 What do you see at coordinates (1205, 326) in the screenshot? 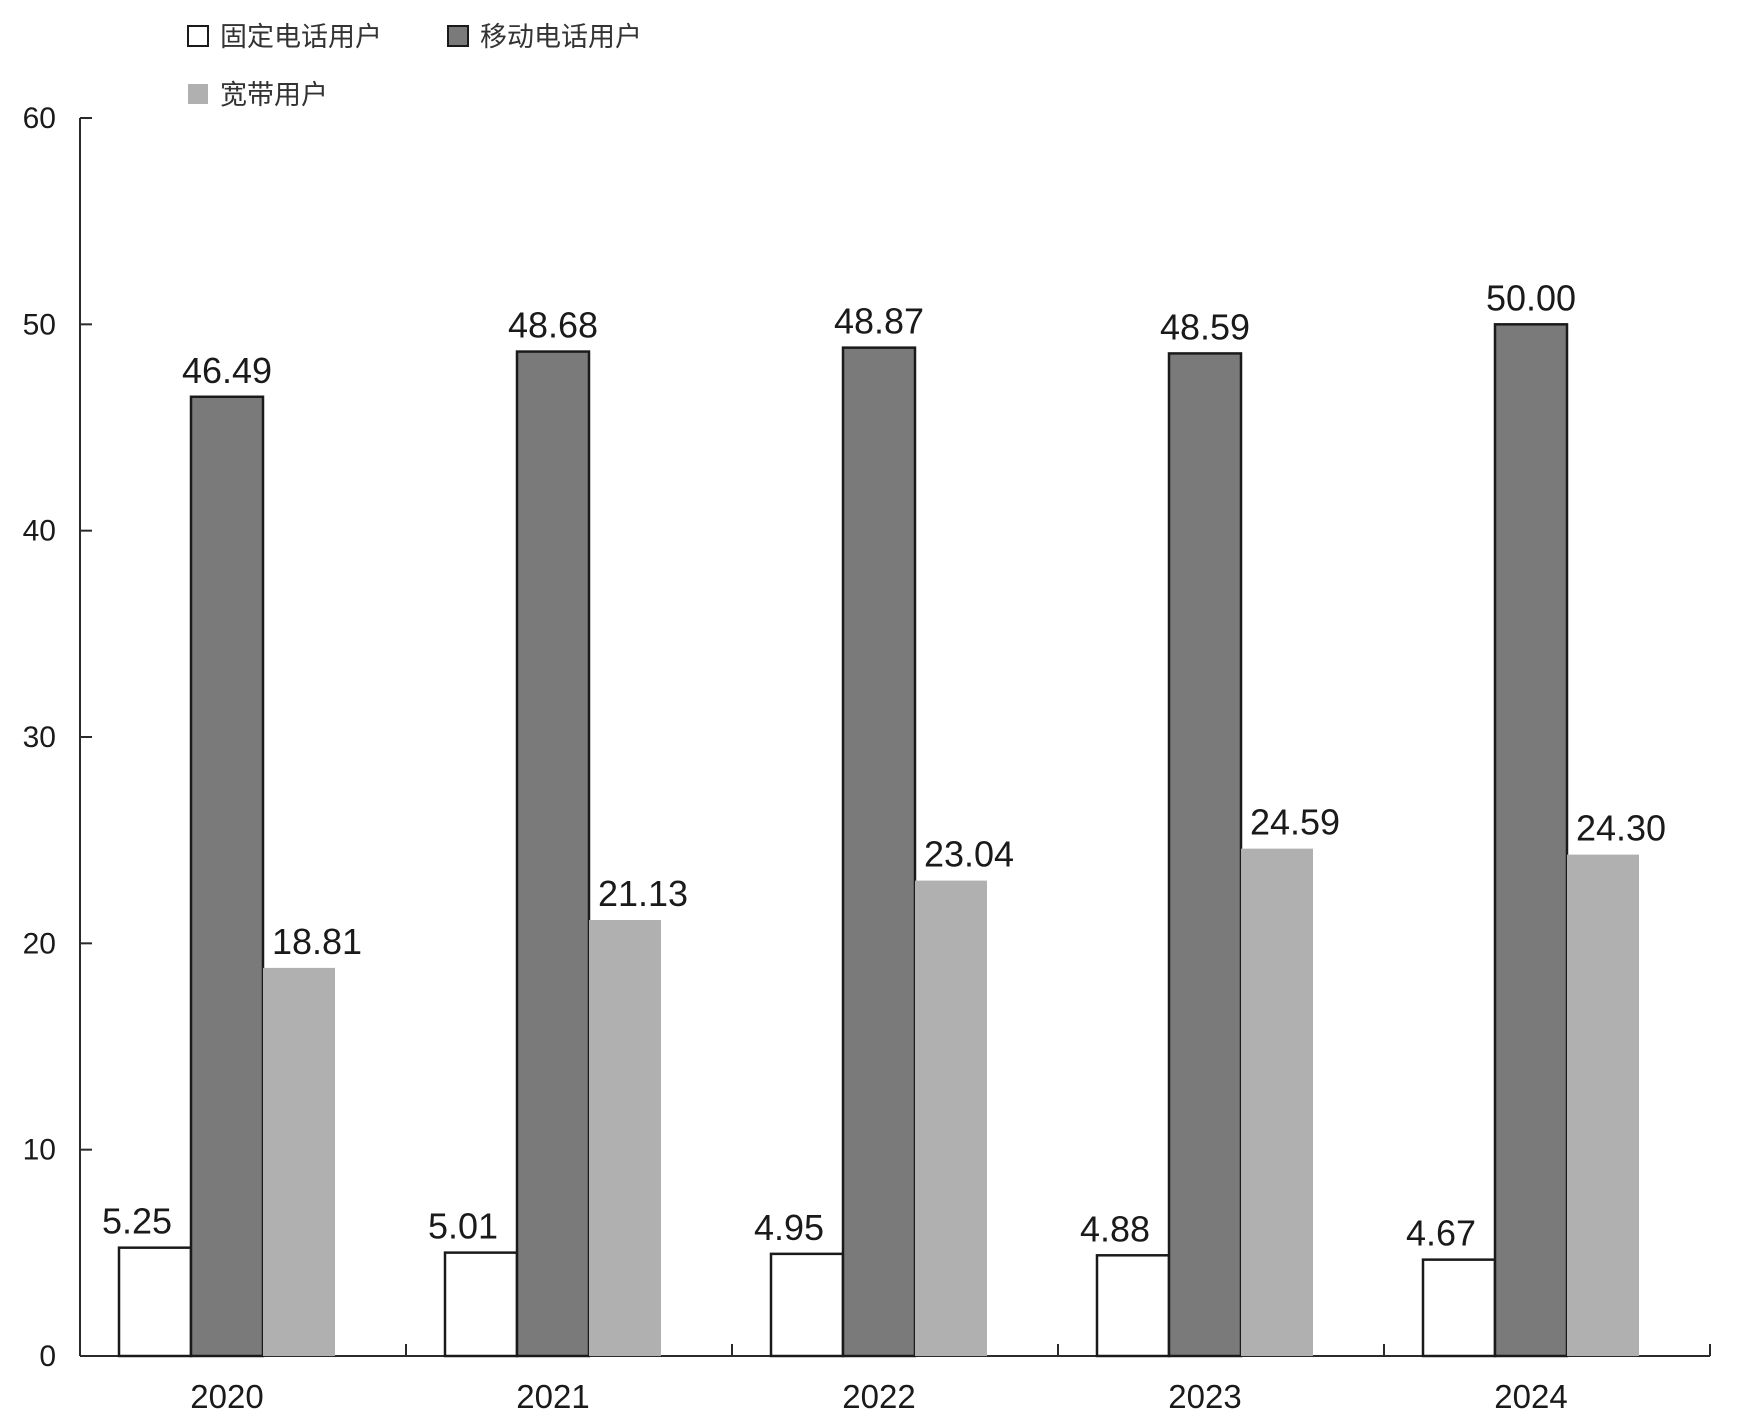
I see `data-label: 48.59` at bounding box center [1205, 326].